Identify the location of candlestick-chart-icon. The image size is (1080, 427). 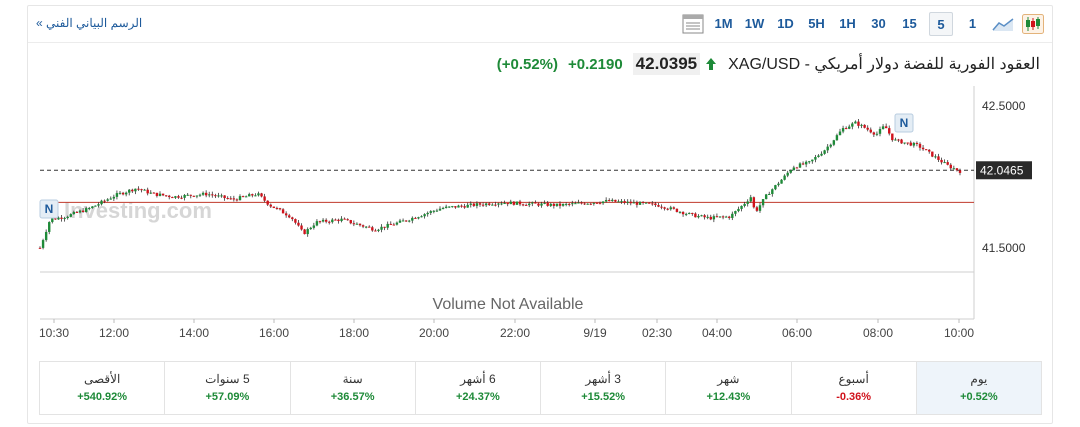
(1033, 24).